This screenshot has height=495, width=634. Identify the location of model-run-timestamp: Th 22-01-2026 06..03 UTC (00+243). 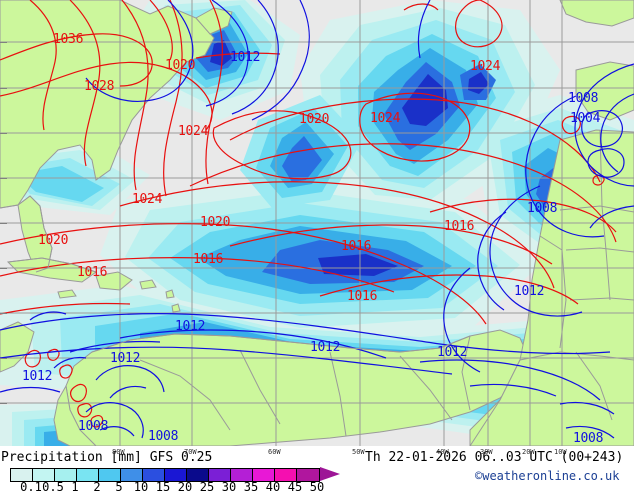
(494, 457).